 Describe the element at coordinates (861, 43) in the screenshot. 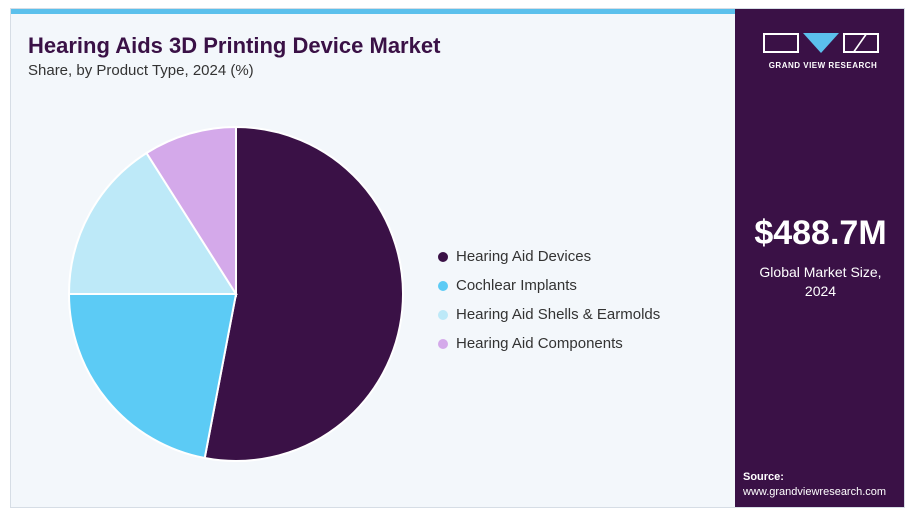

I see `logo-r-icon` at that location.